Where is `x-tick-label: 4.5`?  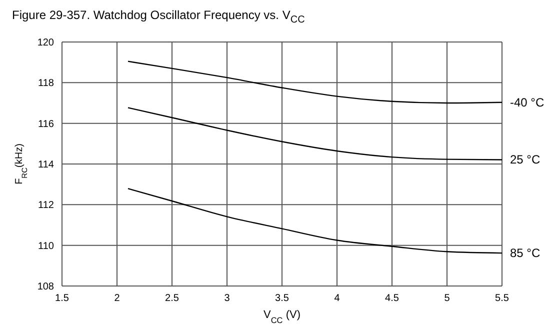
x-tick-label: 4.5 is located at coordinates (392, 298).